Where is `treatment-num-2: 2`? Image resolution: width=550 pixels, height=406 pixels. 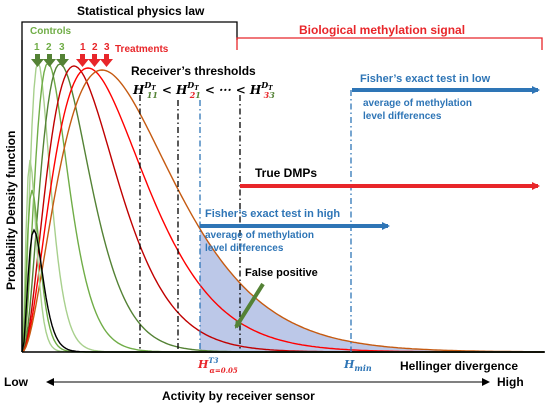 treatment-num-2: 2 is located at coordinates (95, 47).